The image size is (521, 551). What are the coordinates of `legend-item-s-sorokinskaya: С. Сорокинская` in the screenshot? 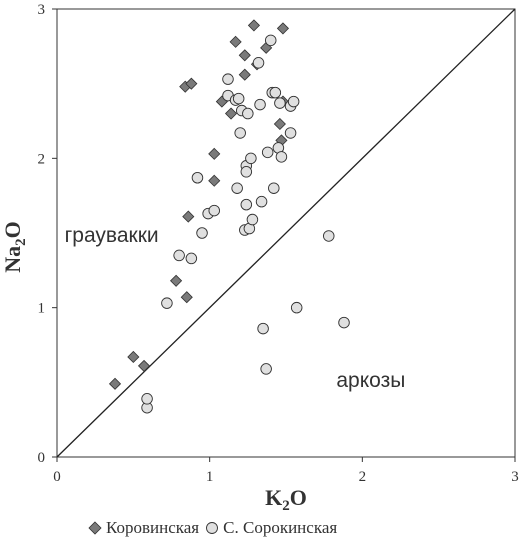 It's located at (271, 528).